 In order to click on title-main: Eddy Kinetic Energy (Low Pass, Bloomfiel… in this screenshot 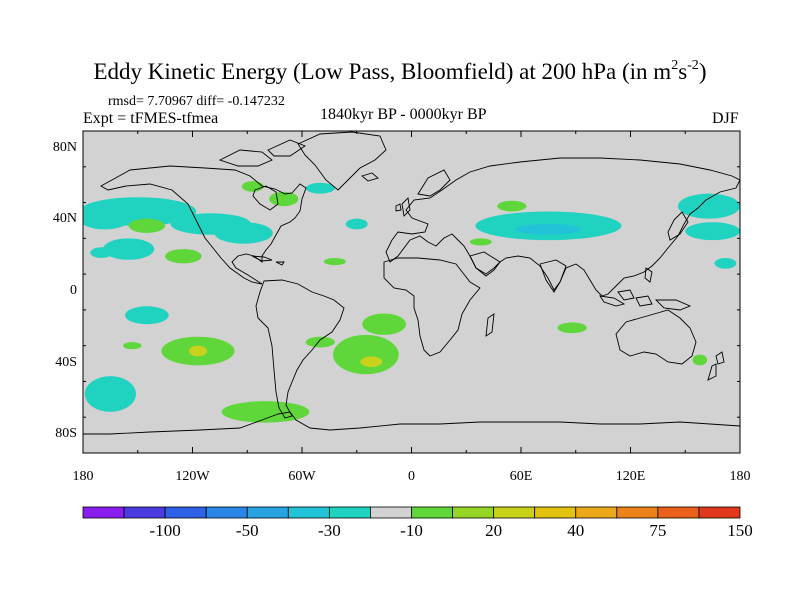, I will do `click(382, 71)`.